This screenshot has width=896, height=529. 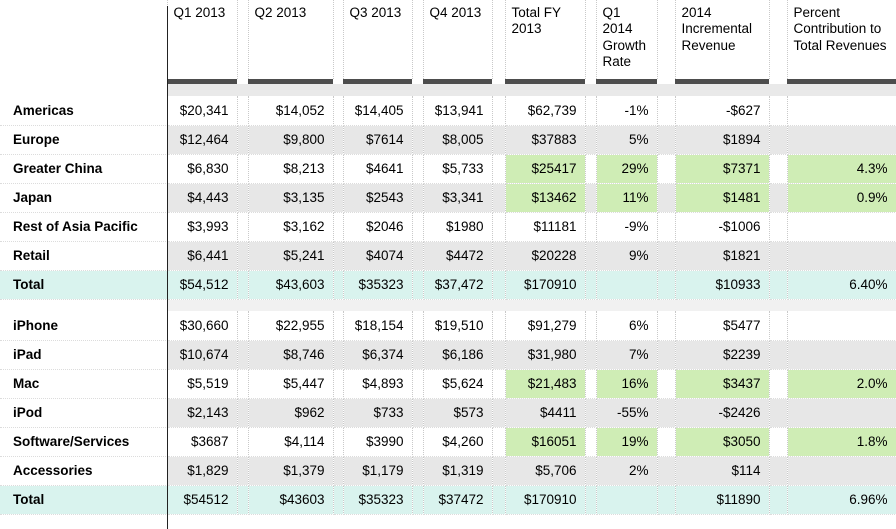 What do you see at coordinates (722, 285) in the screenshot?
I see `cell-total-2014-incremental-revenue: $10933` at bounding box center [722, 285].